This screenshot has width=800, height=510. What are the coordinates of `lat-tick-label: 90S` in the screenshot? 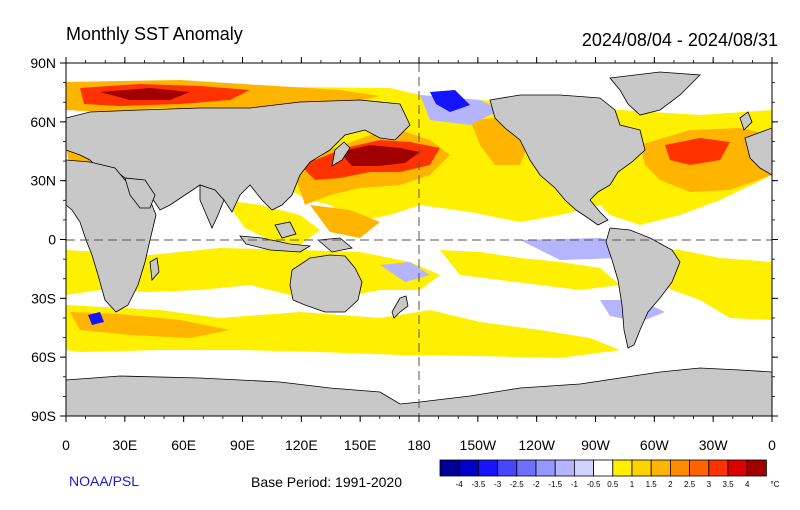 It's located at (43, 416).